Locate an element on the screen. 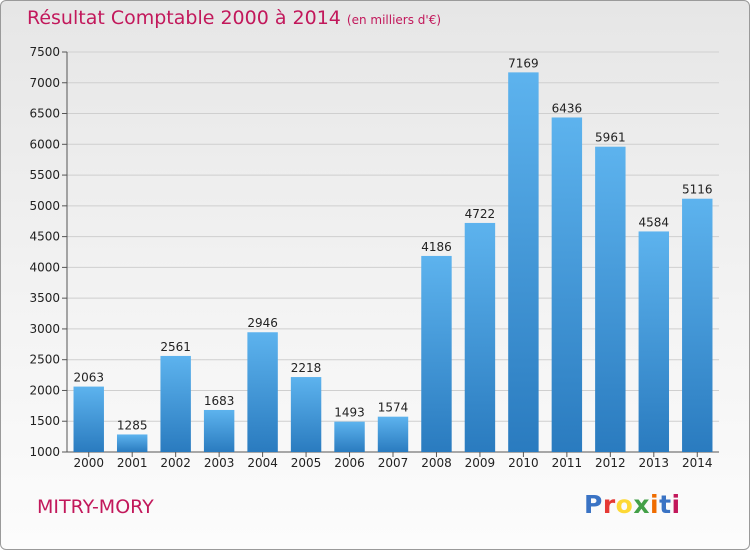 Image resolution: width=750 pixels, height=550 pixels. y-tick-label: 5000 is located at coordinates (44, 206).